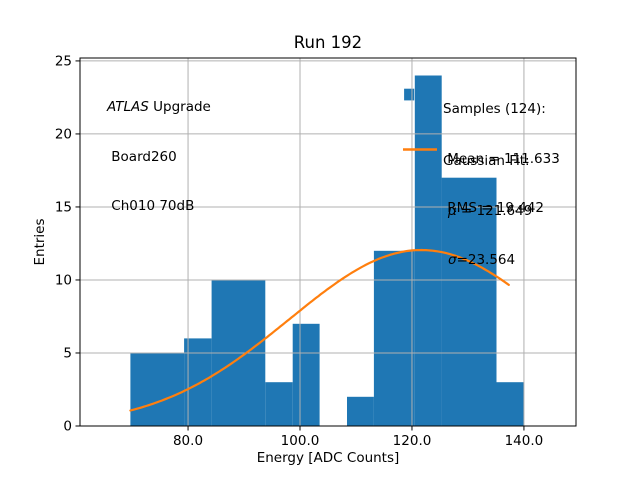 This screenshot has height=480, width=640. Describe the element at coordinates (63, 62) in the screenshot. I see `y-tick-label: 25` at that location.